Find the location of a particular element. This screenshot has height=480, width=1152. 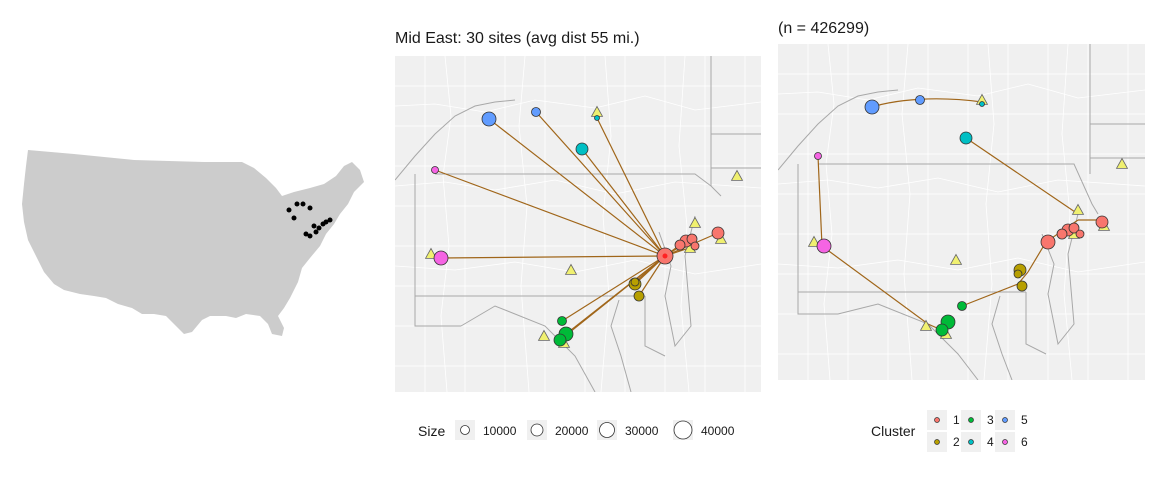

cluster-legend-label: 3 is located at coordinates (990, 420).